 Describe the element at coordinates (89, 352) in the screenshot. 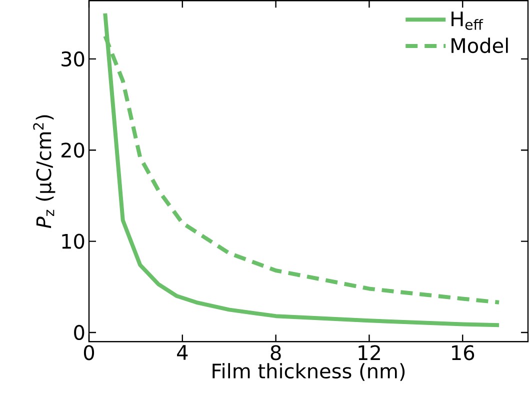

I see `x-tick-label: 0` at that location.